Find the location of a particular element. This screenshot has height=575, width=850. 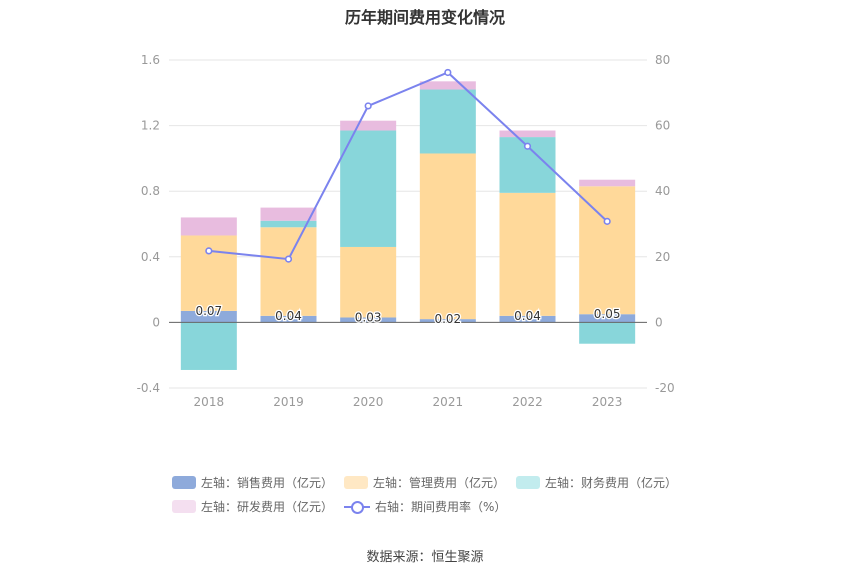

x-axis-tick-label: 2022 is located at coordinates (527, 402).